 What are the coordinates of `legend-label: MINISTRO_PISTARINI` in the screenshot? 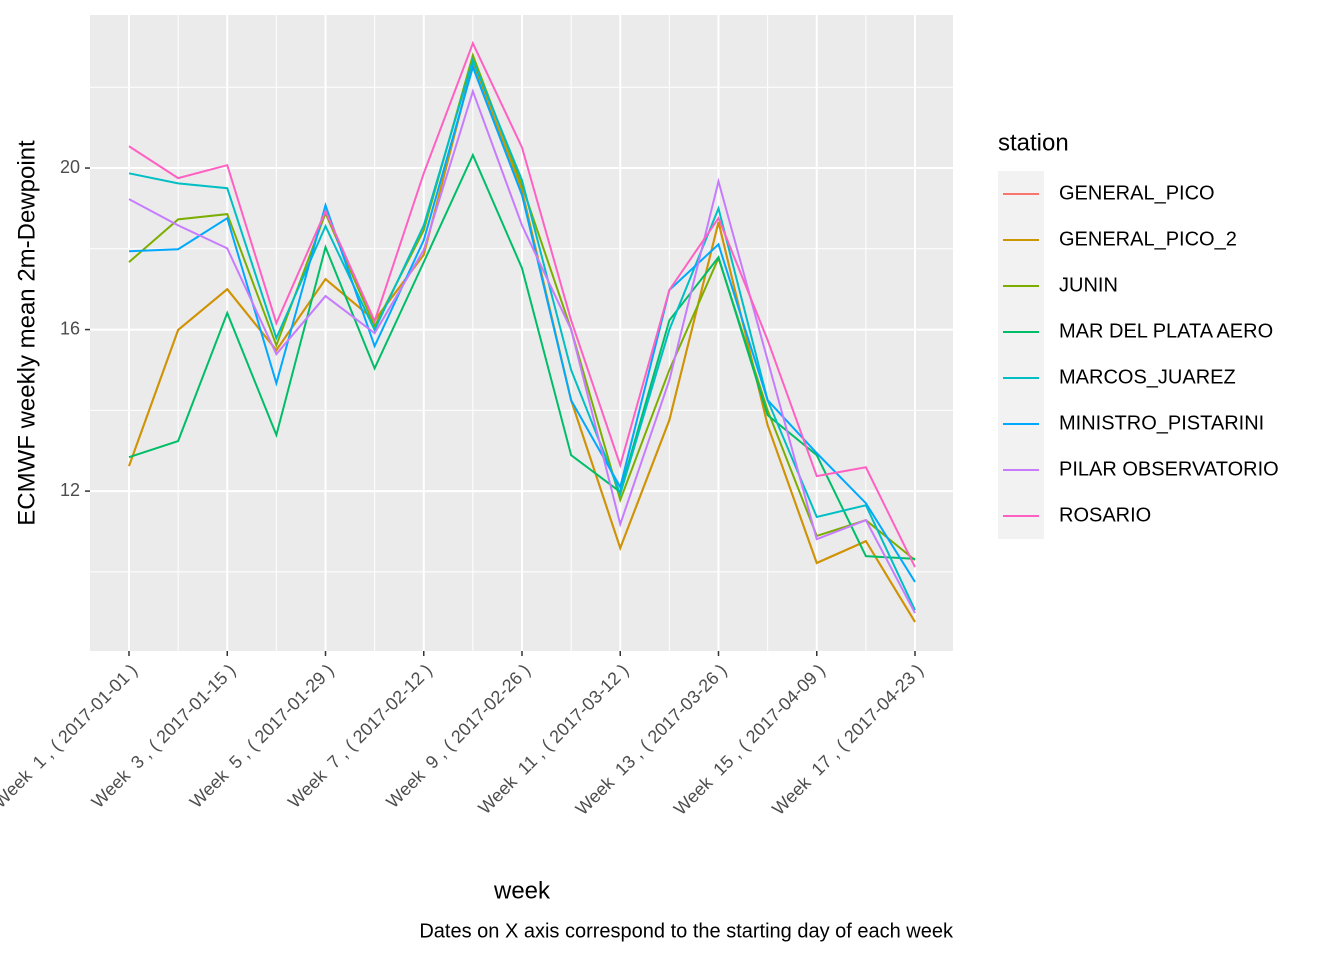 It's located at (1161, 423).